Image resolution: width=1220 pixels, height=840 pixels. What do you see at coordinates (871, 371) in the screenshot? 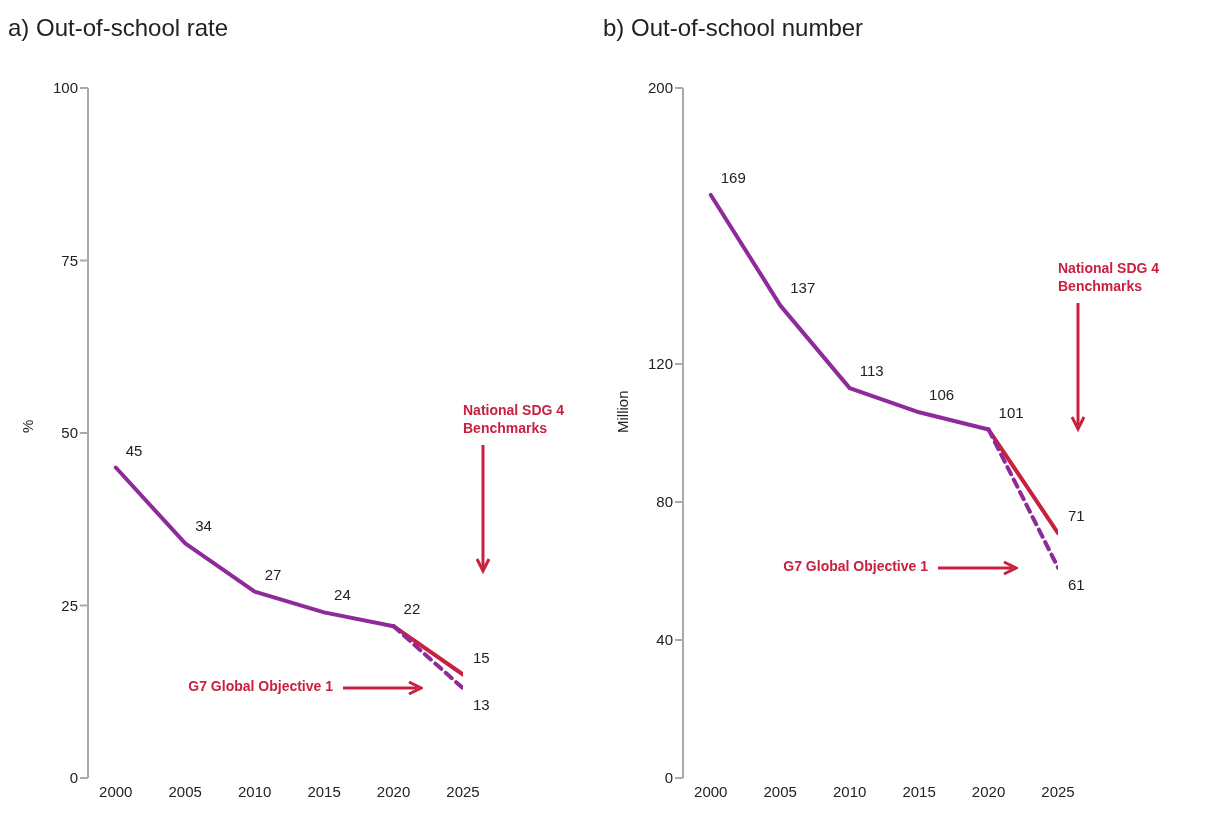
I see `data-label: 113` at bounding box center [871, 371].